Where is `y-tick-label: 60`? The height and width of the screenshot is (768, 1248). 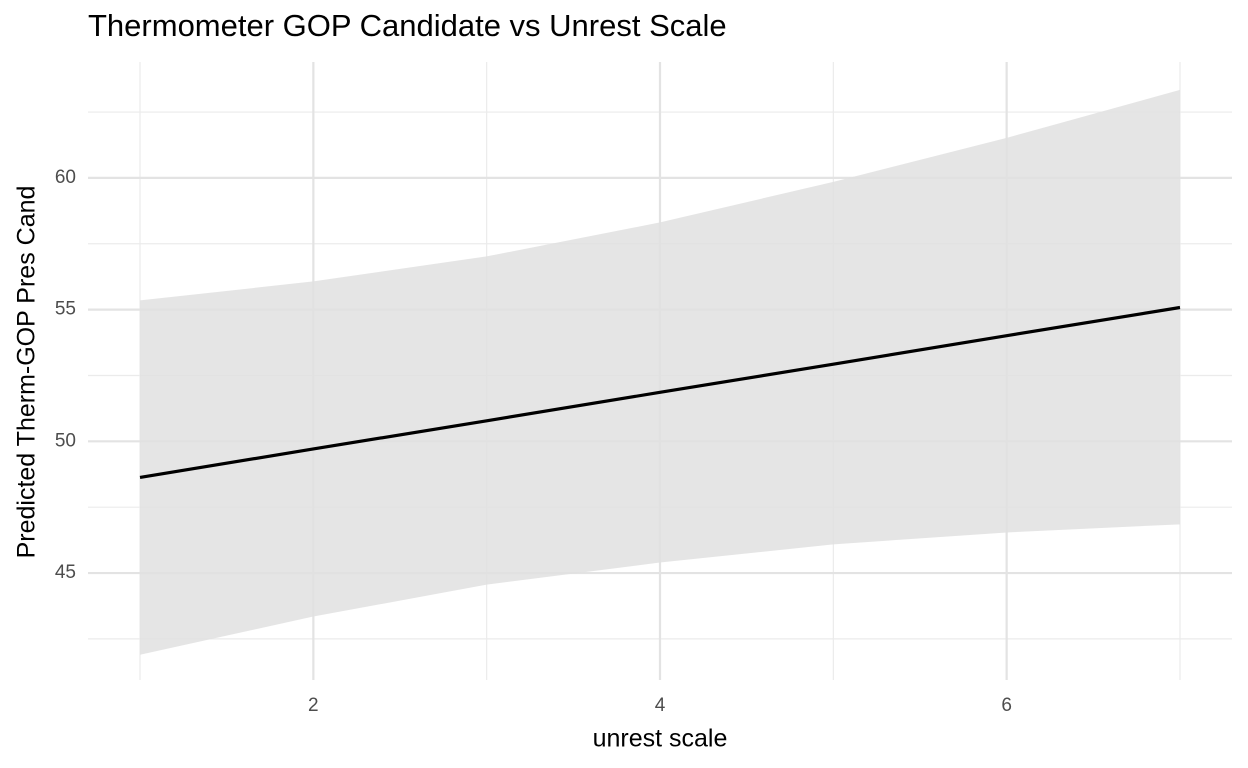
y-tick-label: 60 is located at coordinates (65, 177).